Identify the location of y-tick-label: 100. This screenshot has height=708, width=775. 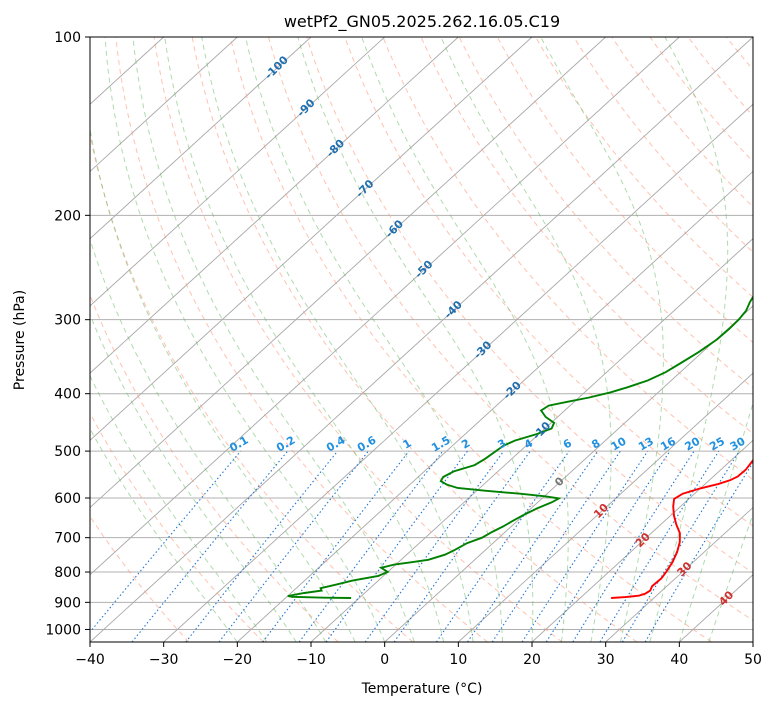
(67, 38).